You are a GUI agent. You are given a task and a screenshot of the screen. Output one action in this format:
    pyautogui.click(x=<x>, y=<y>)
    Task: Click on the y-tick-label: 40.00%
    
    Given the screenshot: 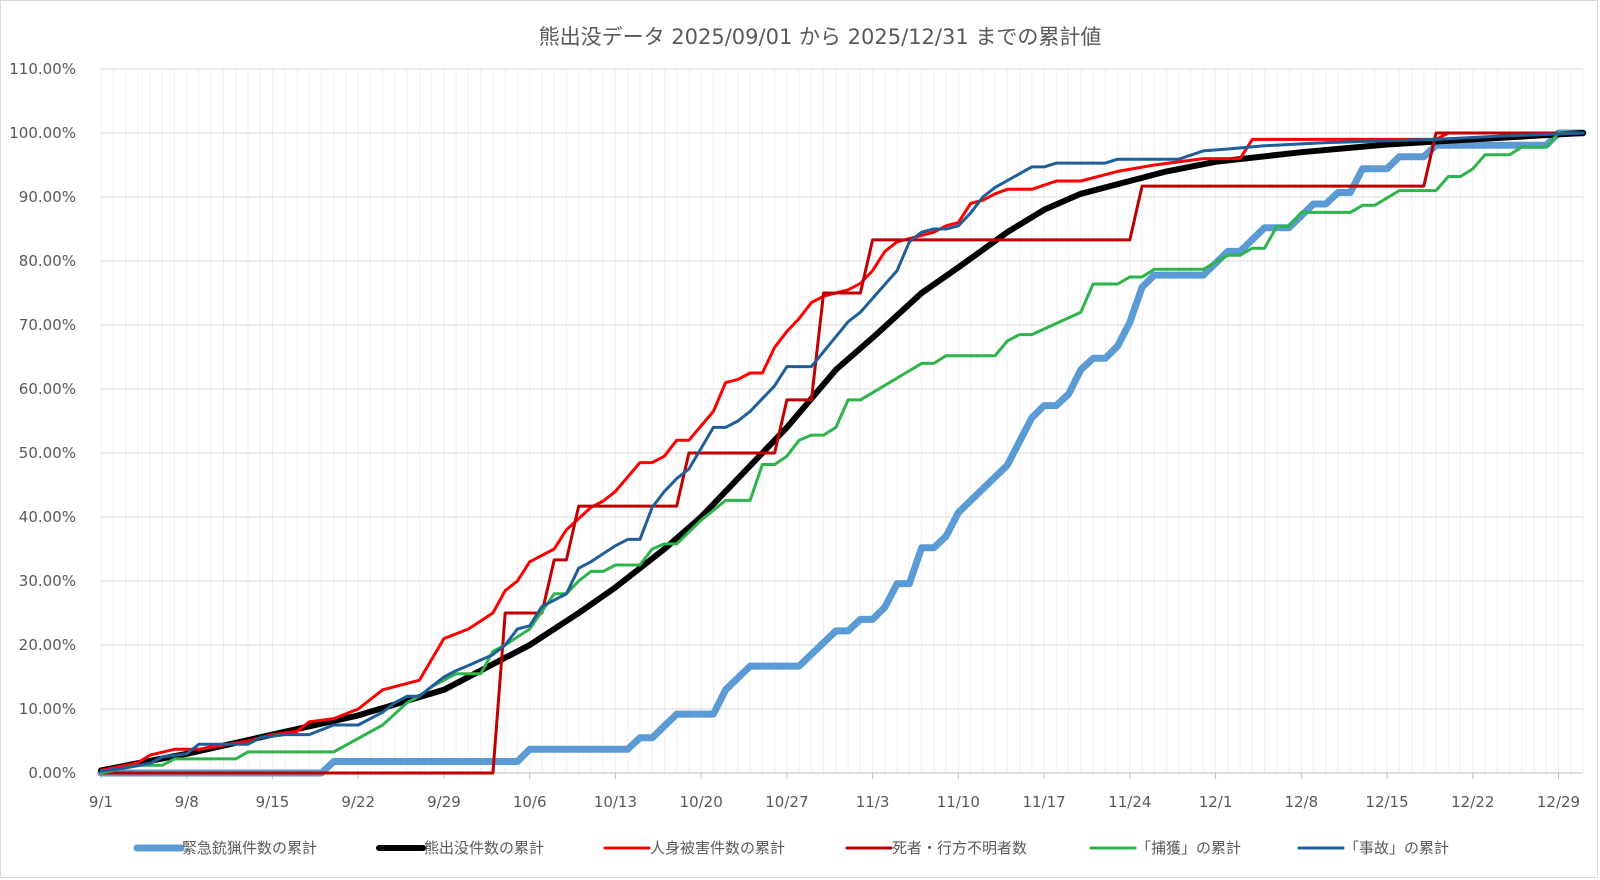 What is the action you would take?
    pyautogui.click(x=47, y=517)
    